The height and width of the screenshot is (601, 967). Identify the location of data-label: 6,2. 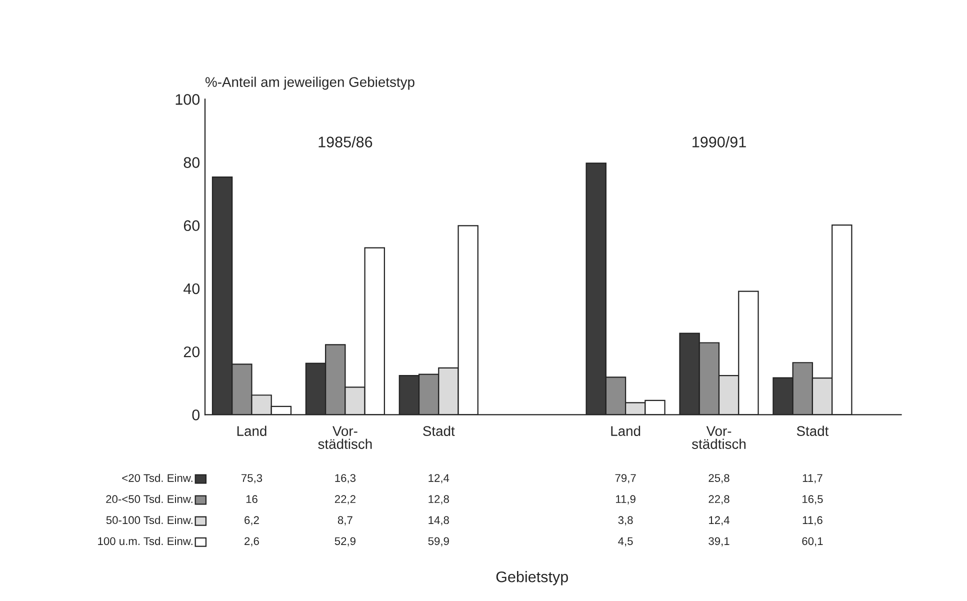
(251, 521).